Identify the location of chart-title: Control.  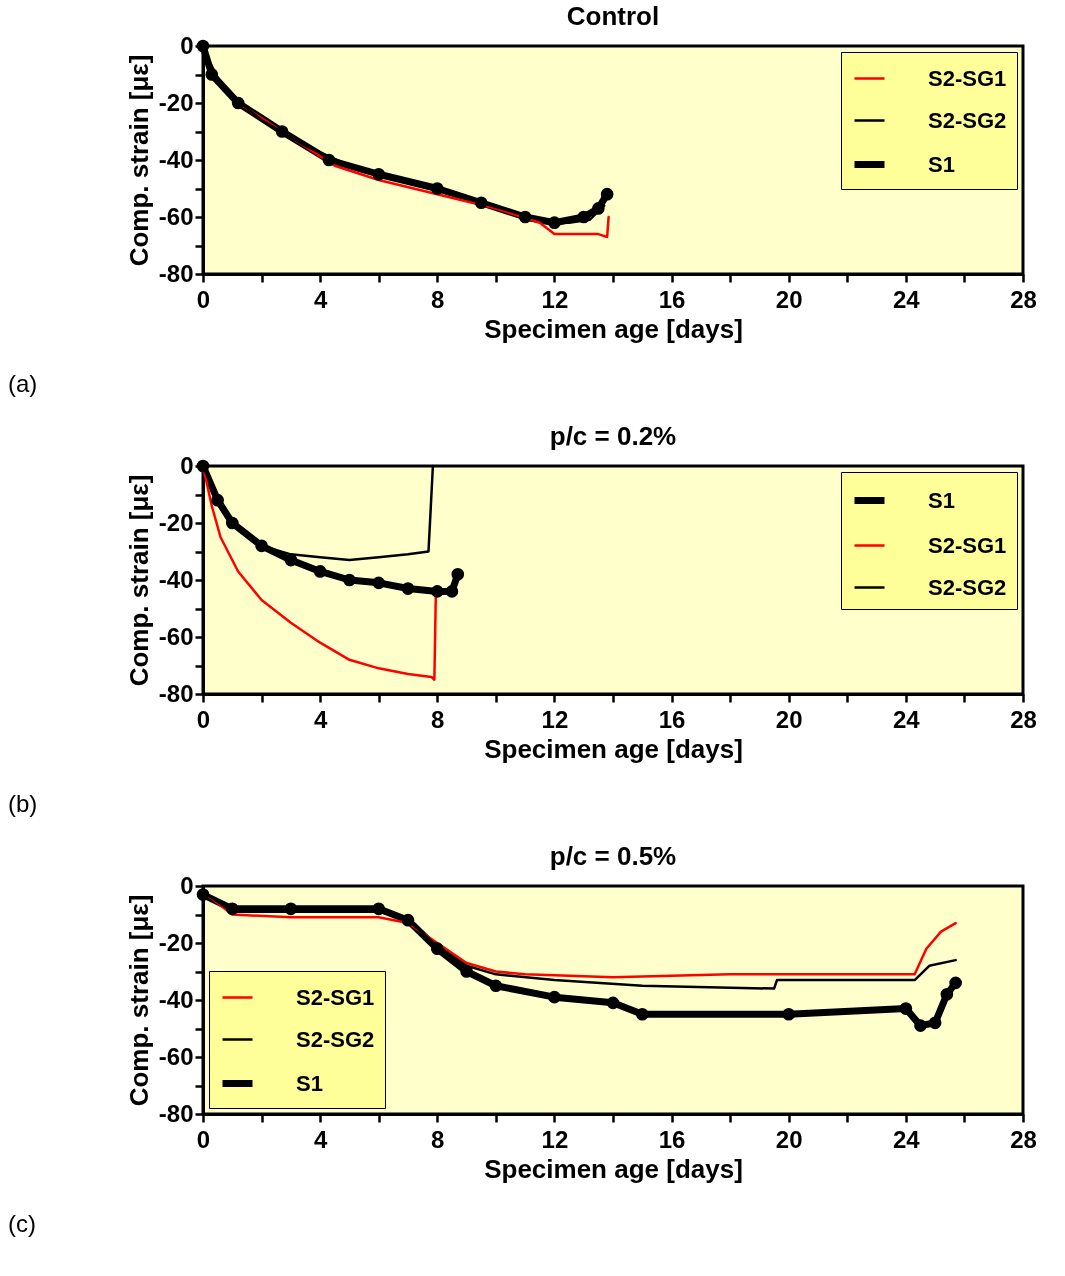
(613, 16).